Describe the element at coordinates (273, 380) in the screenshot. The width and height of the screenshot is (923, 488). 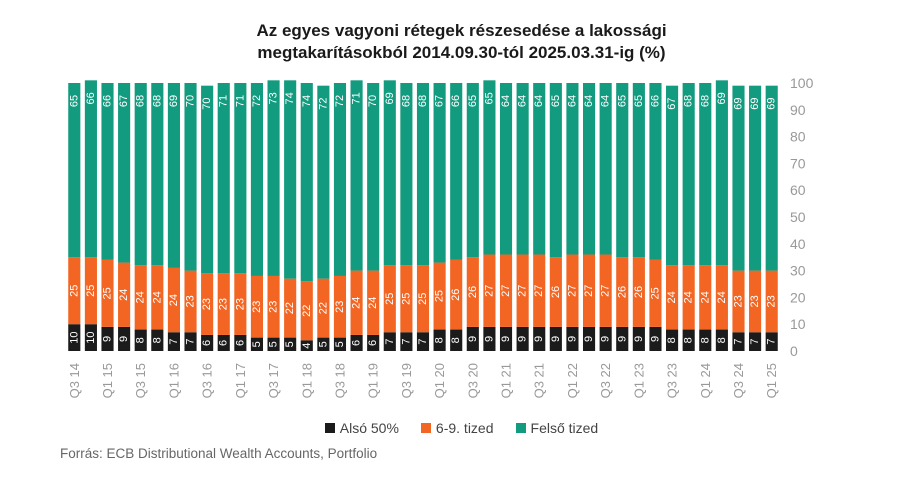
I see `x-tick-label: Q3 17` at that location.